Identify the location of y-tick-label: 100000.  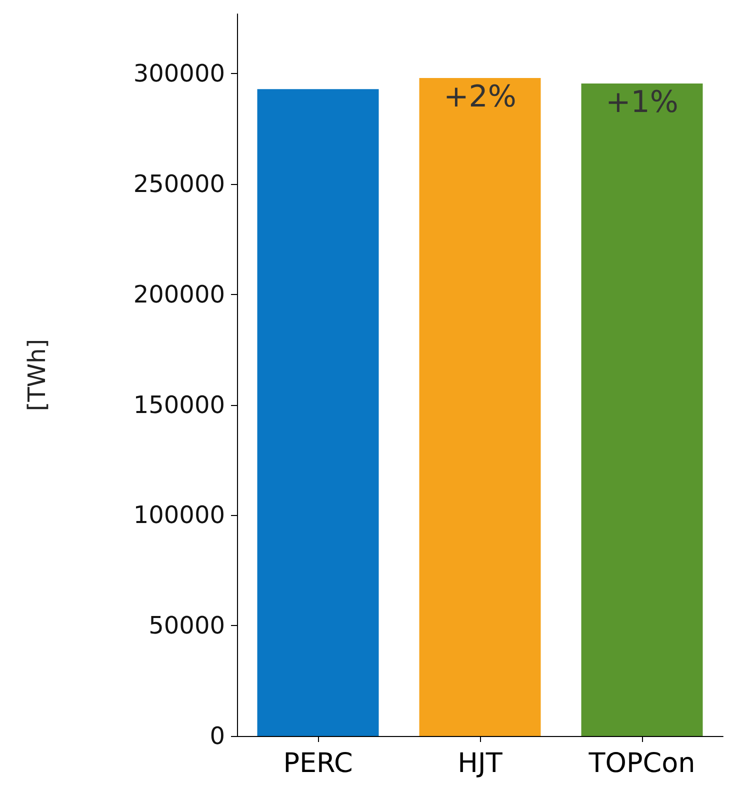
(179, 515).